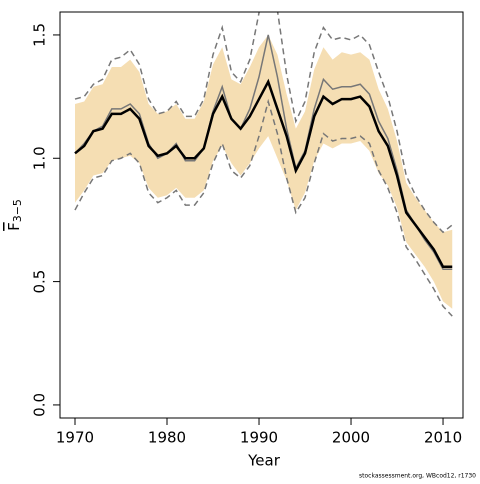 This screenshot has height=484, width=480. I want to click on footnote: stockassessment.org, WBcod12, r1730, so click(417, 476).